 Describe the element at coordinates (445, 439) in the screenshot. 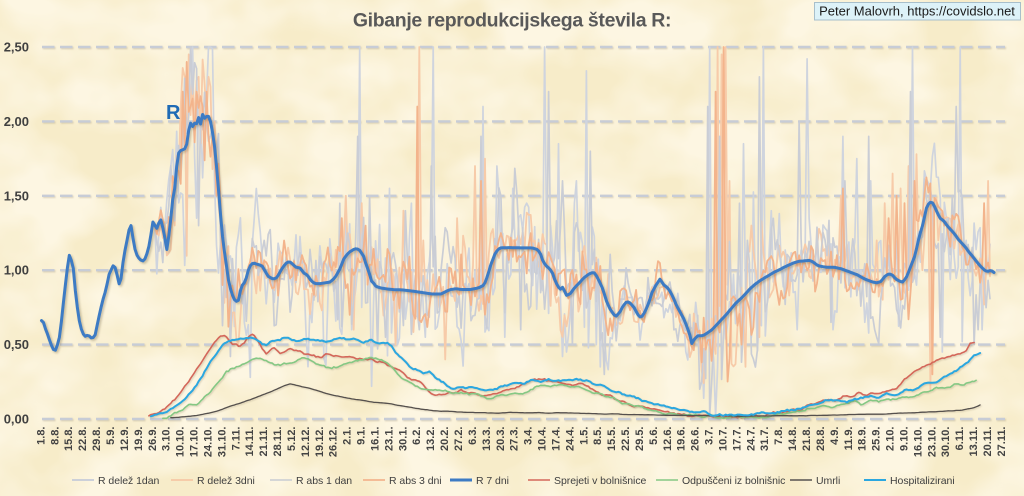

I see `svg-text: 20.2.` at that location.